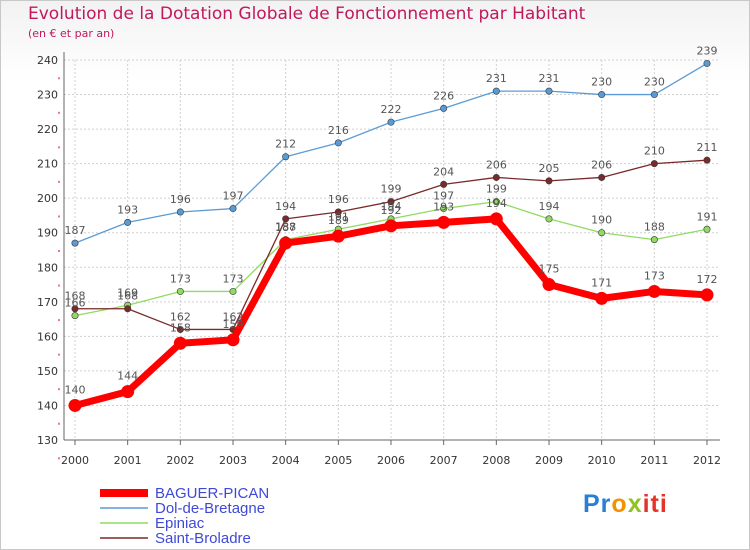 The image size is (750, 550). I want to click on data-label-dol-de-bretagne: 212, so click(285, 144).